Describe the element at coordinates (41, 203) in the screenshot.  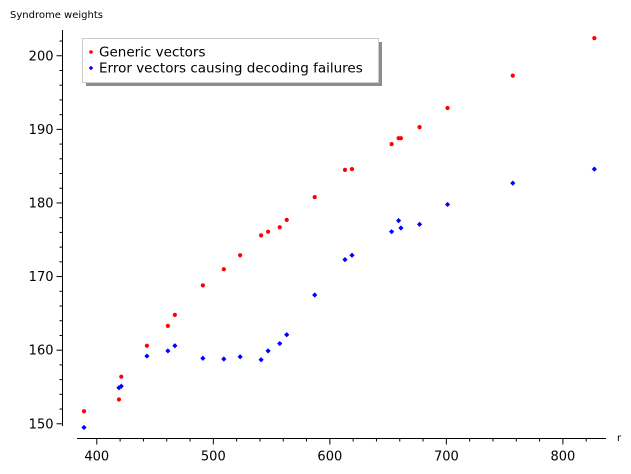
I see `y-tick-label: 180` at that location.